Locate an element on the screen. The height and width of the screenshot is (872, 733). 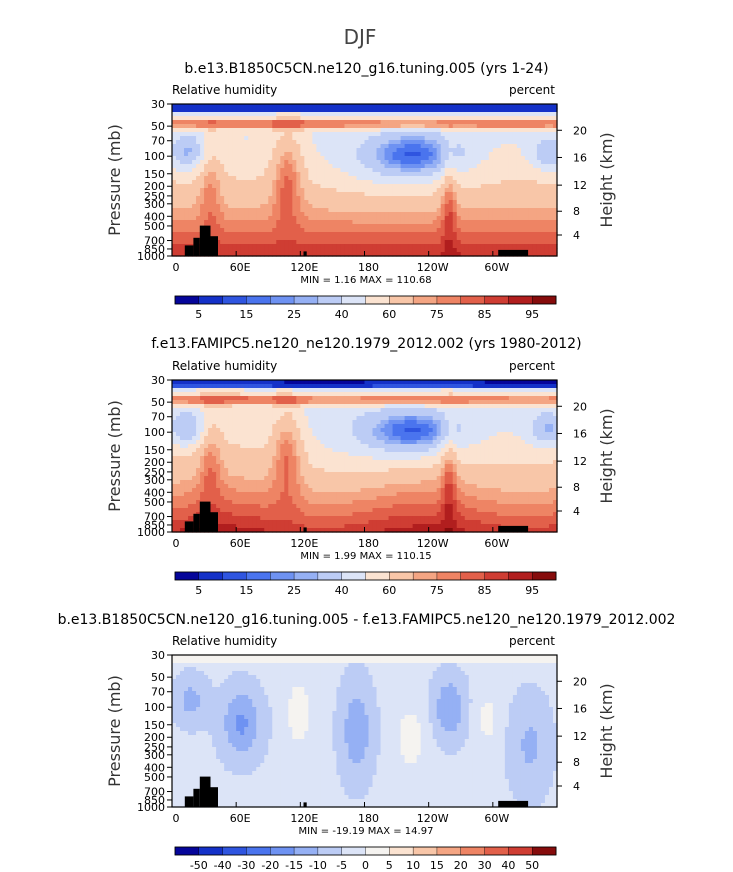
chart-left-label: Relative humidity is located at coordinates (224, 366).